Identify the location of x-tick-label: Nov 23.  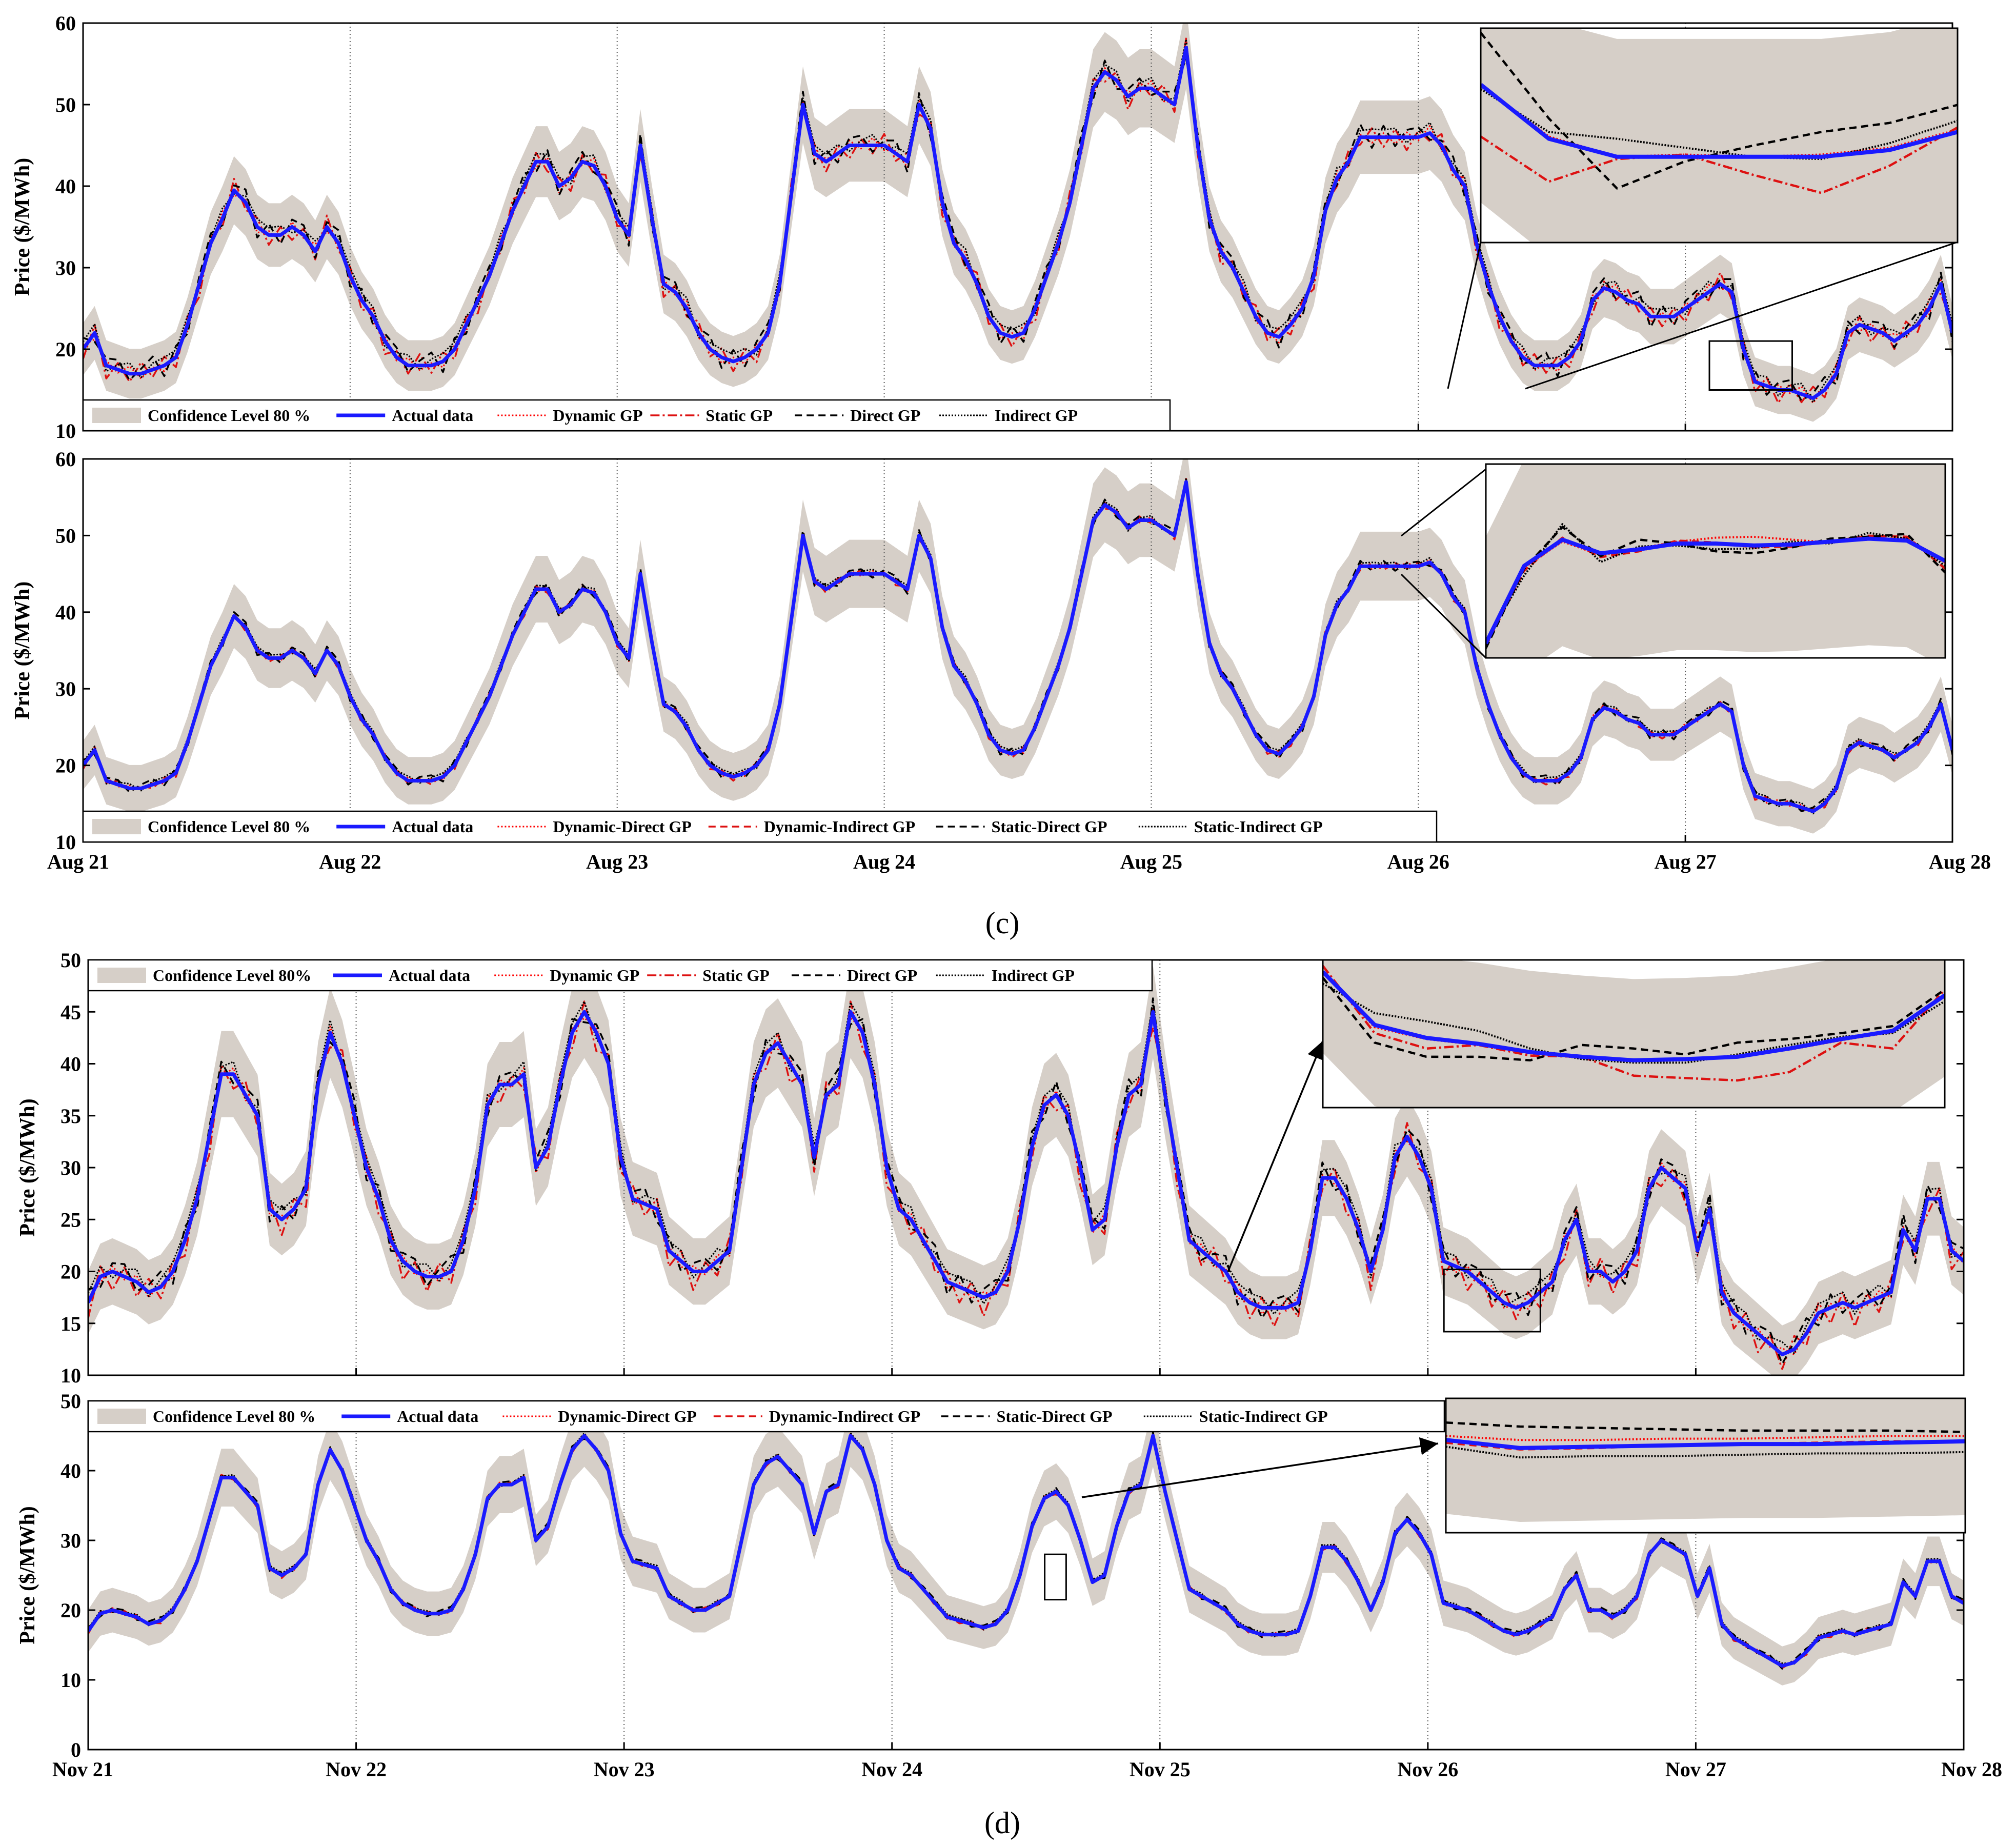
(624, 1769).